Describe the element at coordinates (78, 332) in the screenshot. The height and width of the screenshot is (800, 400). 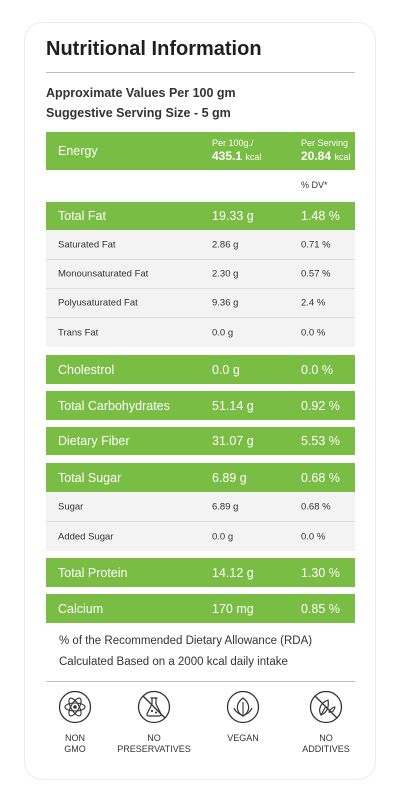
I see `nutrient-name: Trans Fat` at that location.